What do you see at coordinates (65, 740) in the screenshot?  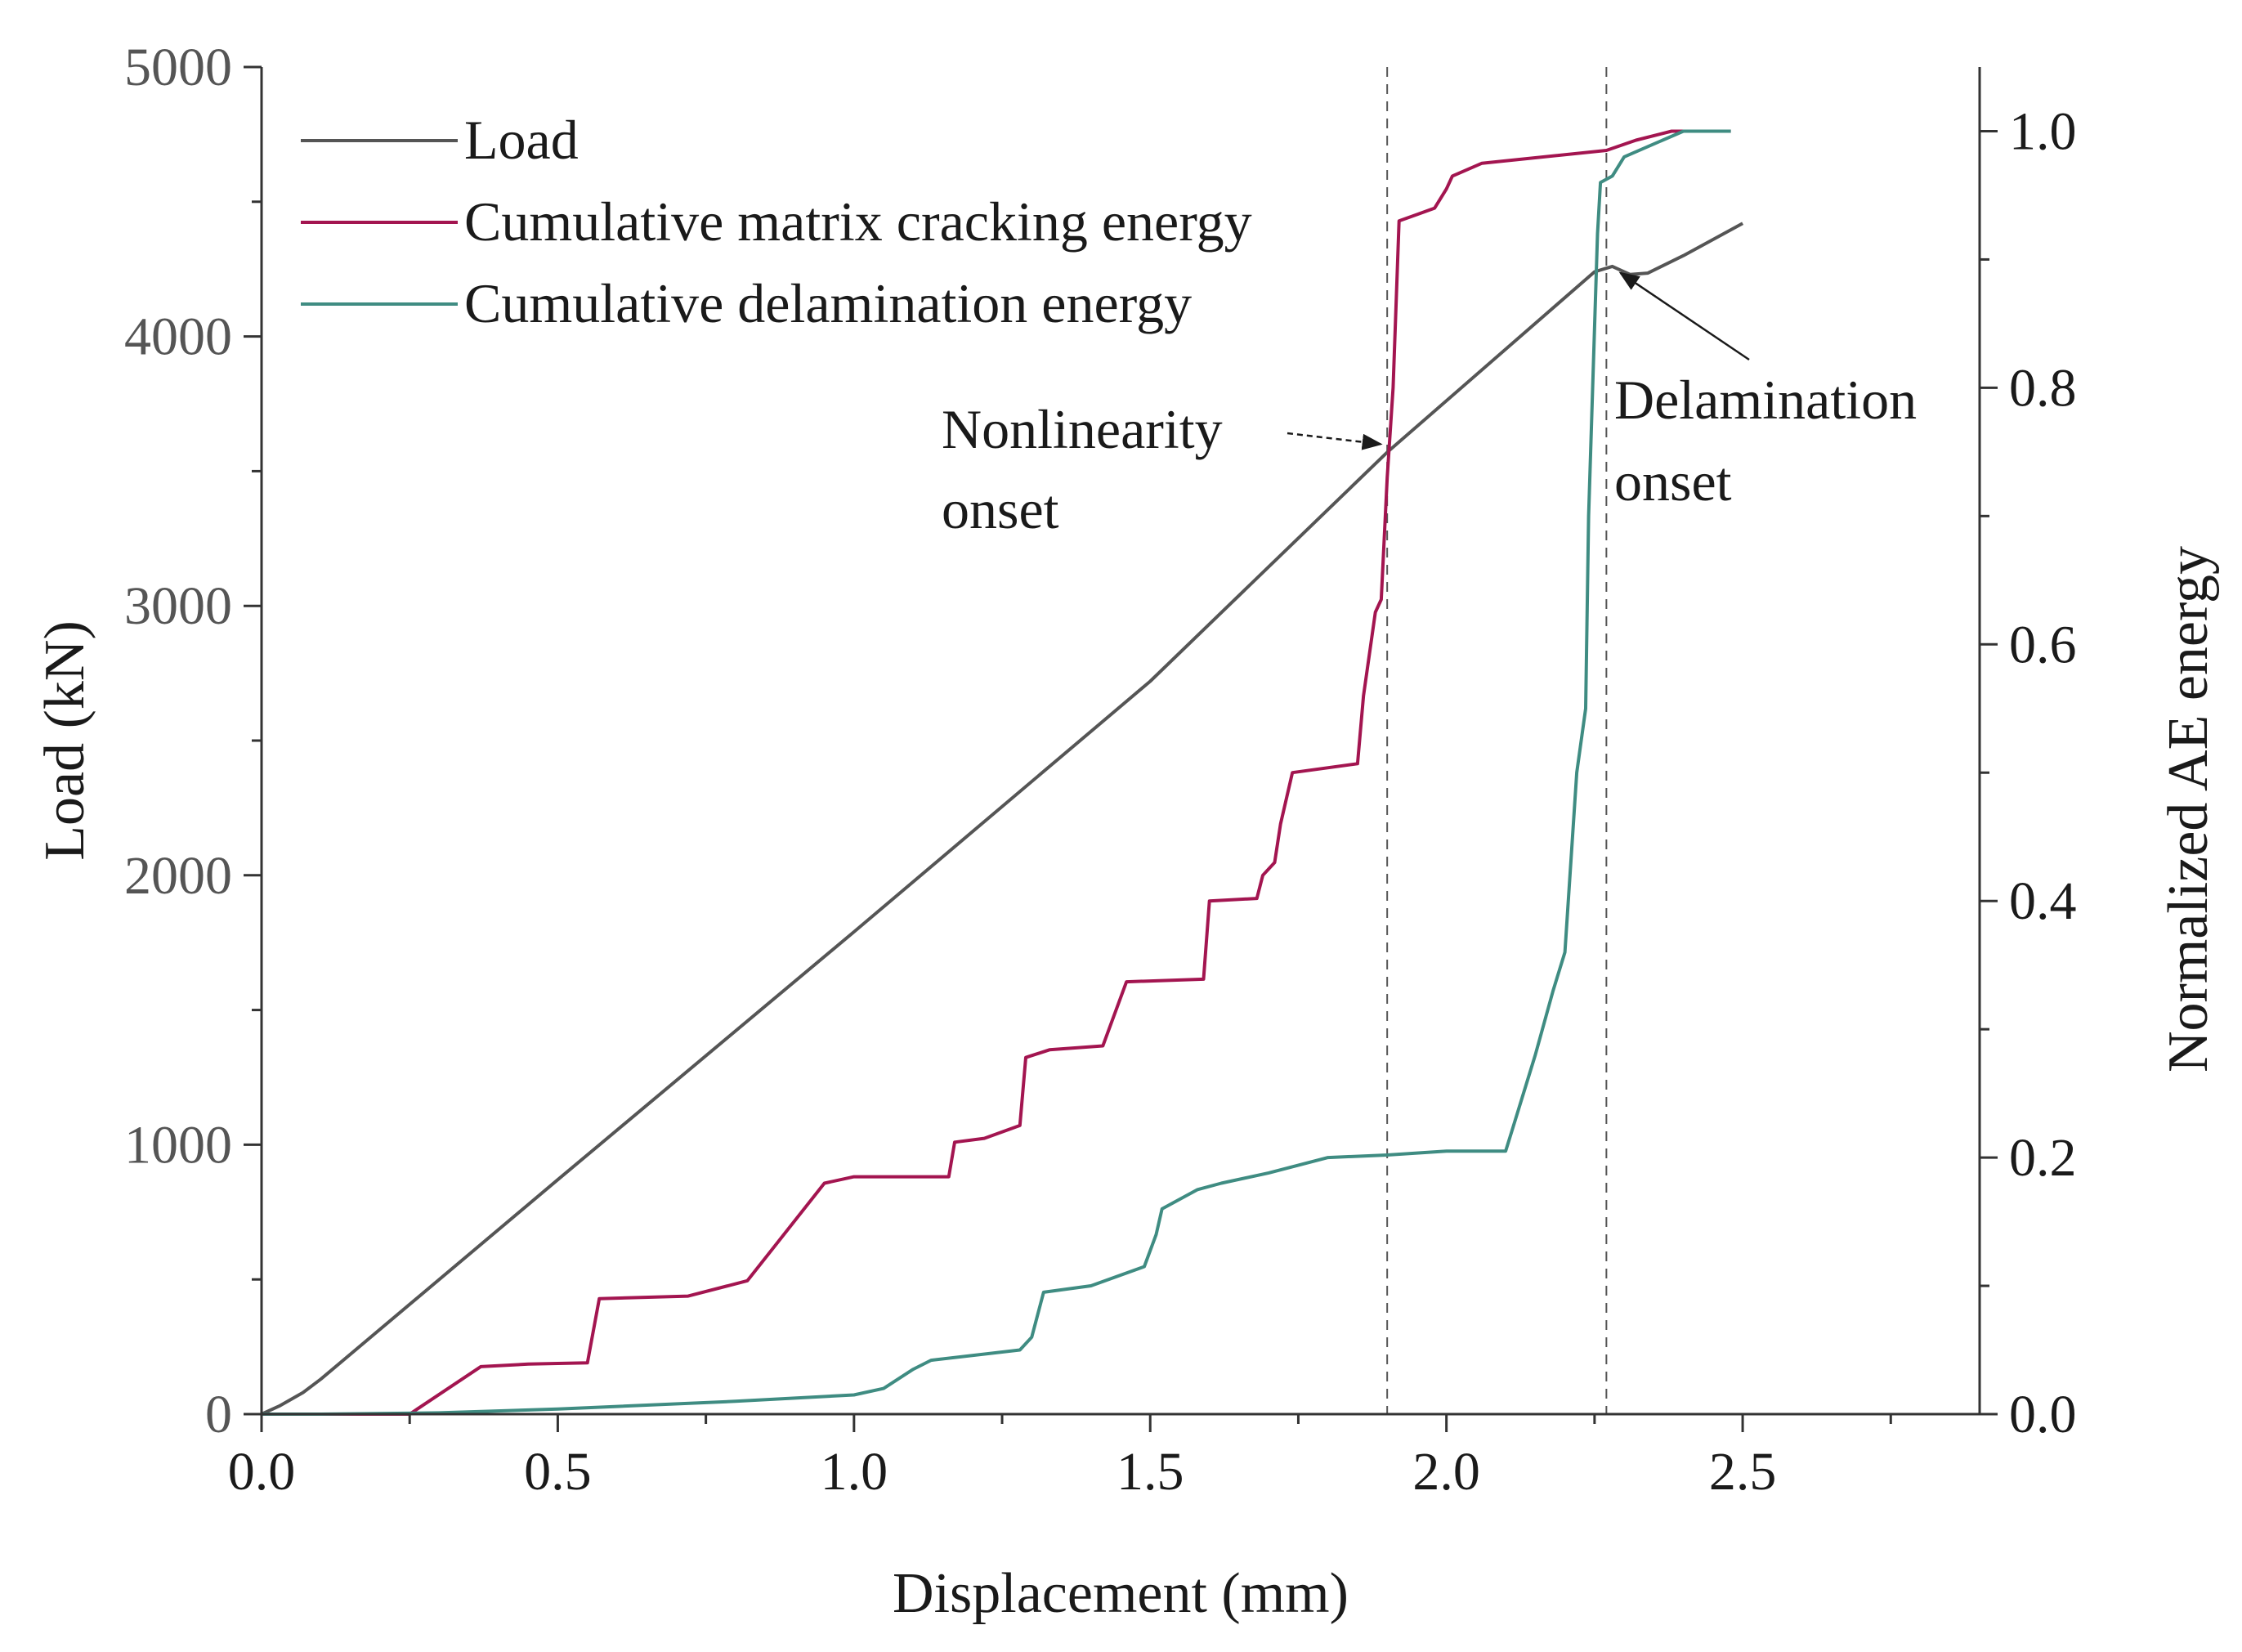 I see `y-left-axis-title: Load (kN)` at bounding box center [65, 740].